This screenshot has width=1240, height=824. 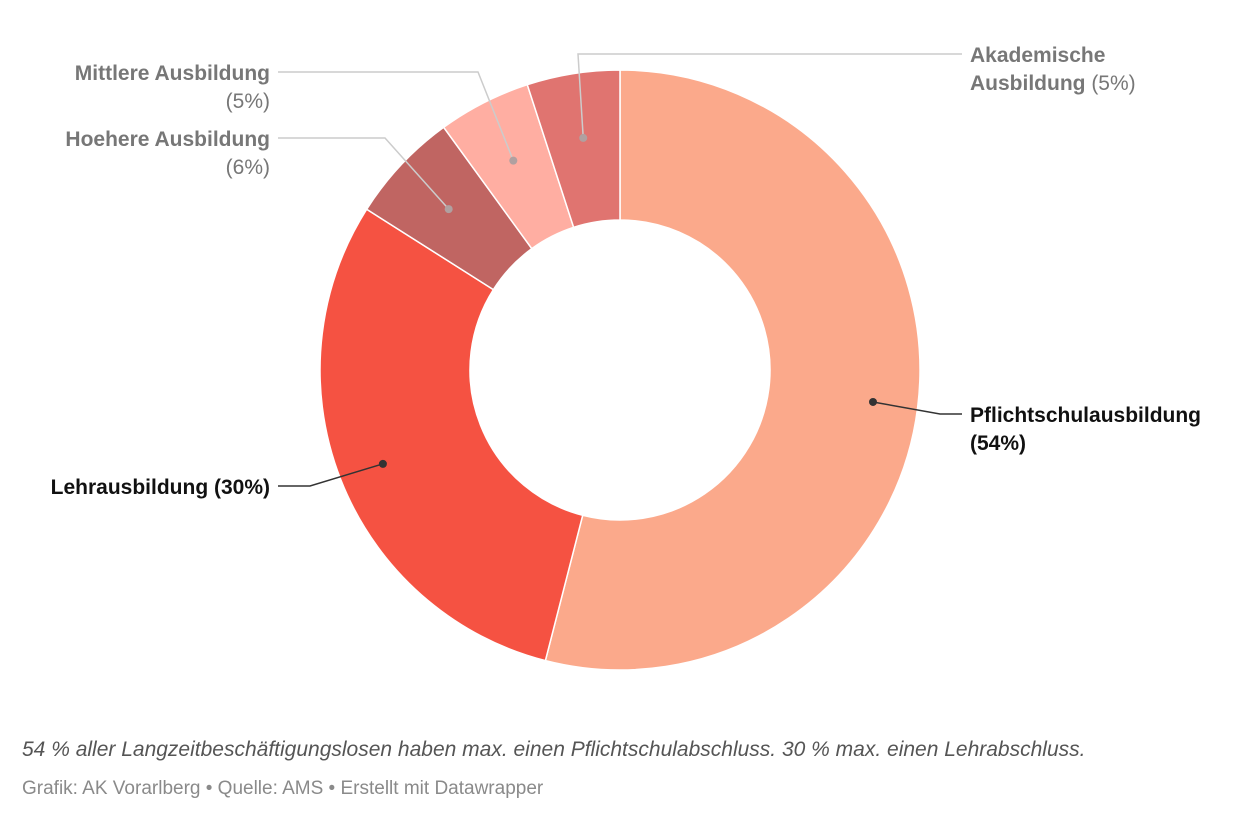 I want to click on leader-dot-mittlere-ausbildung, so click(x=513, y=160).